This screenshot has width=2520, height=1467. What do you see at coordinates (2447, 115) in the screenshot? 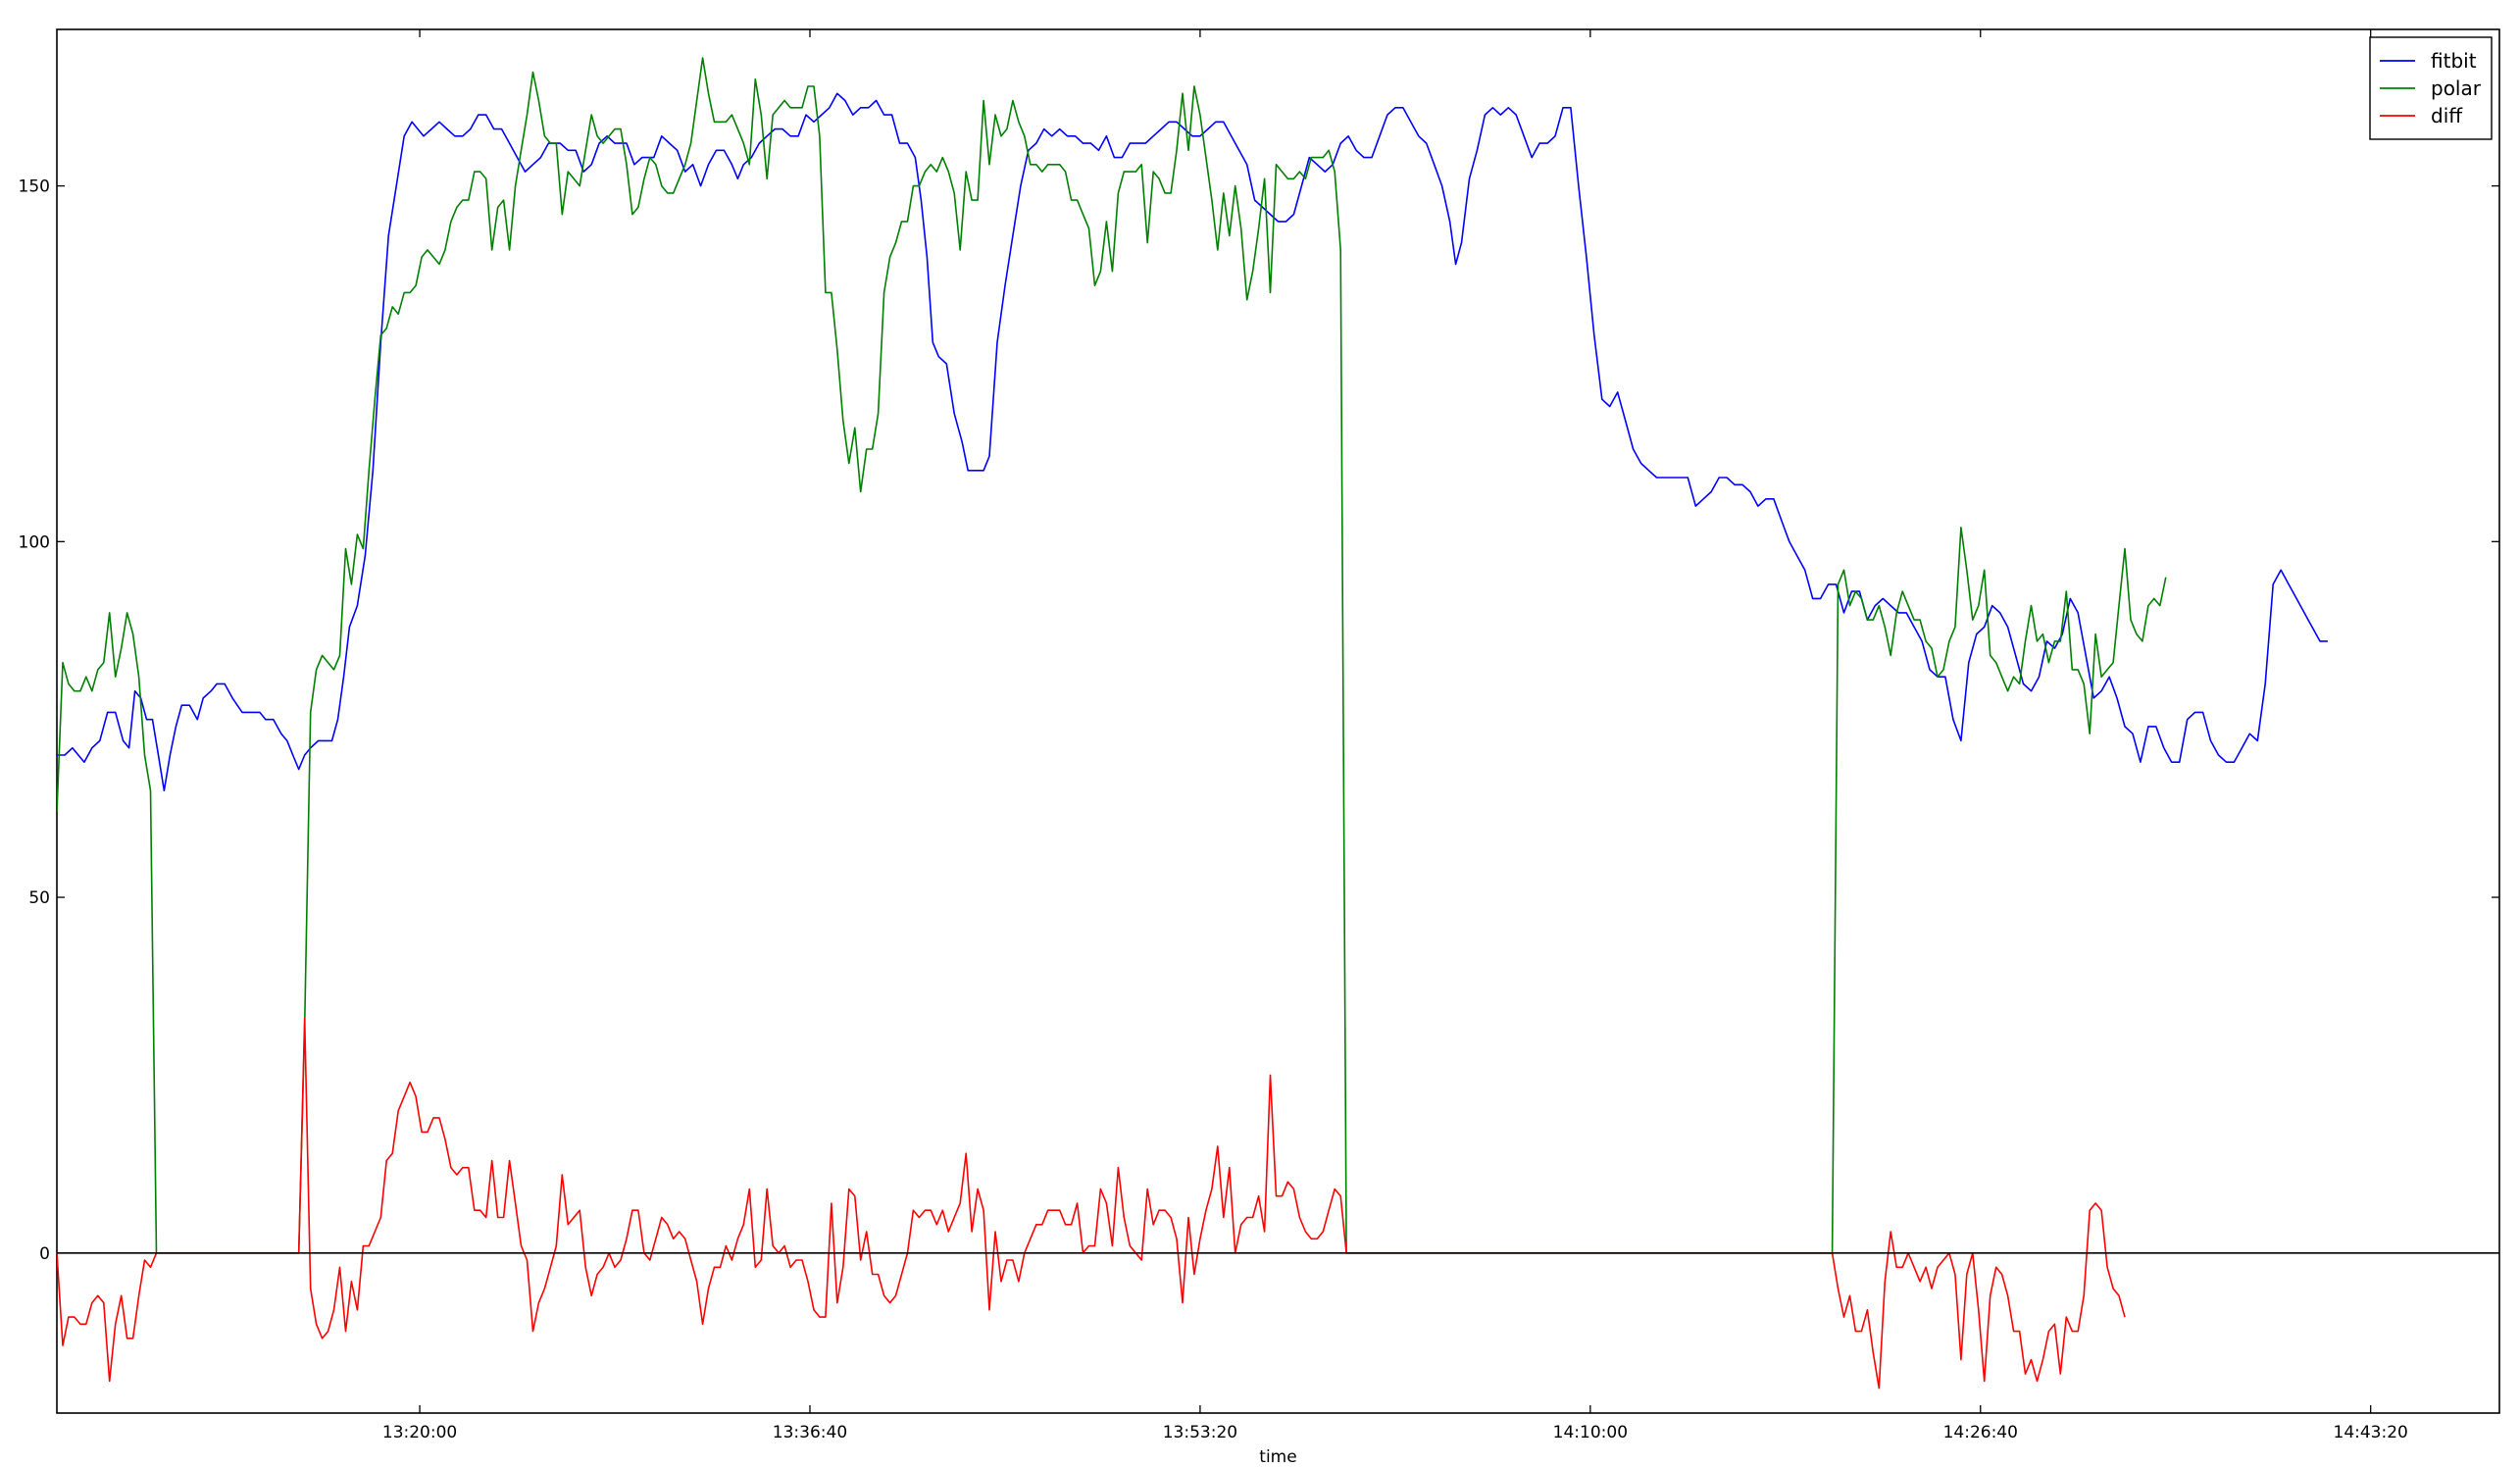
I see `legend-label-diff: diff` at bounding box center [2447, 115].